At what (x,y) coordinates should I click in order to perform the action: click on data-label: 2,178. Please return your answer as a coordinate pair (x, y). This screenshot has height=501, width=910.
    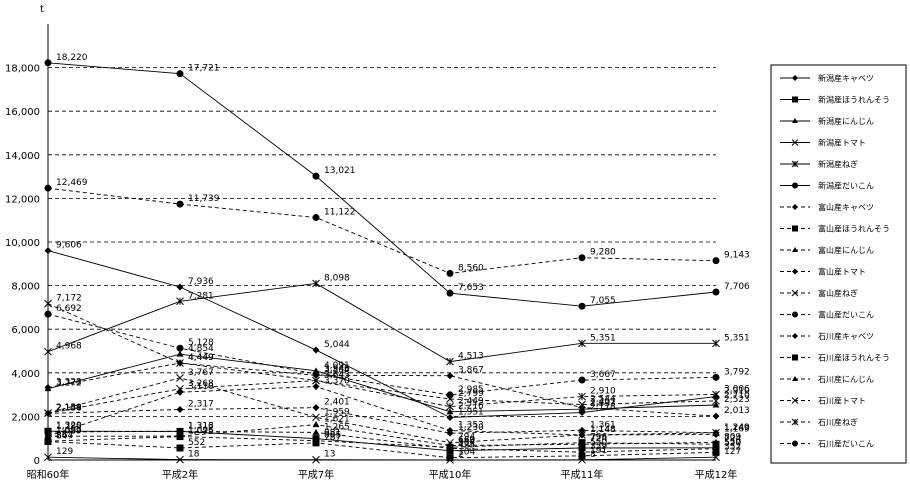
    Looking at the image, I should click on (603, 408).